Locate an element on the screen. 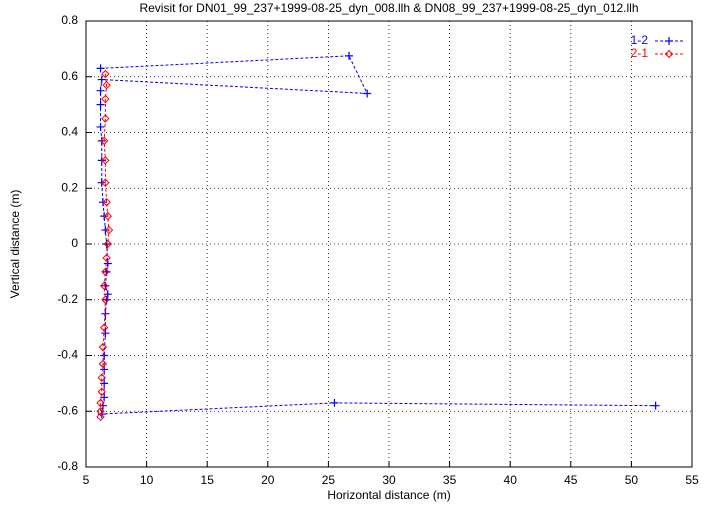 This screenshot has height=510, width=721. x-tick-label: 15 is located at coordinates (208, 480).